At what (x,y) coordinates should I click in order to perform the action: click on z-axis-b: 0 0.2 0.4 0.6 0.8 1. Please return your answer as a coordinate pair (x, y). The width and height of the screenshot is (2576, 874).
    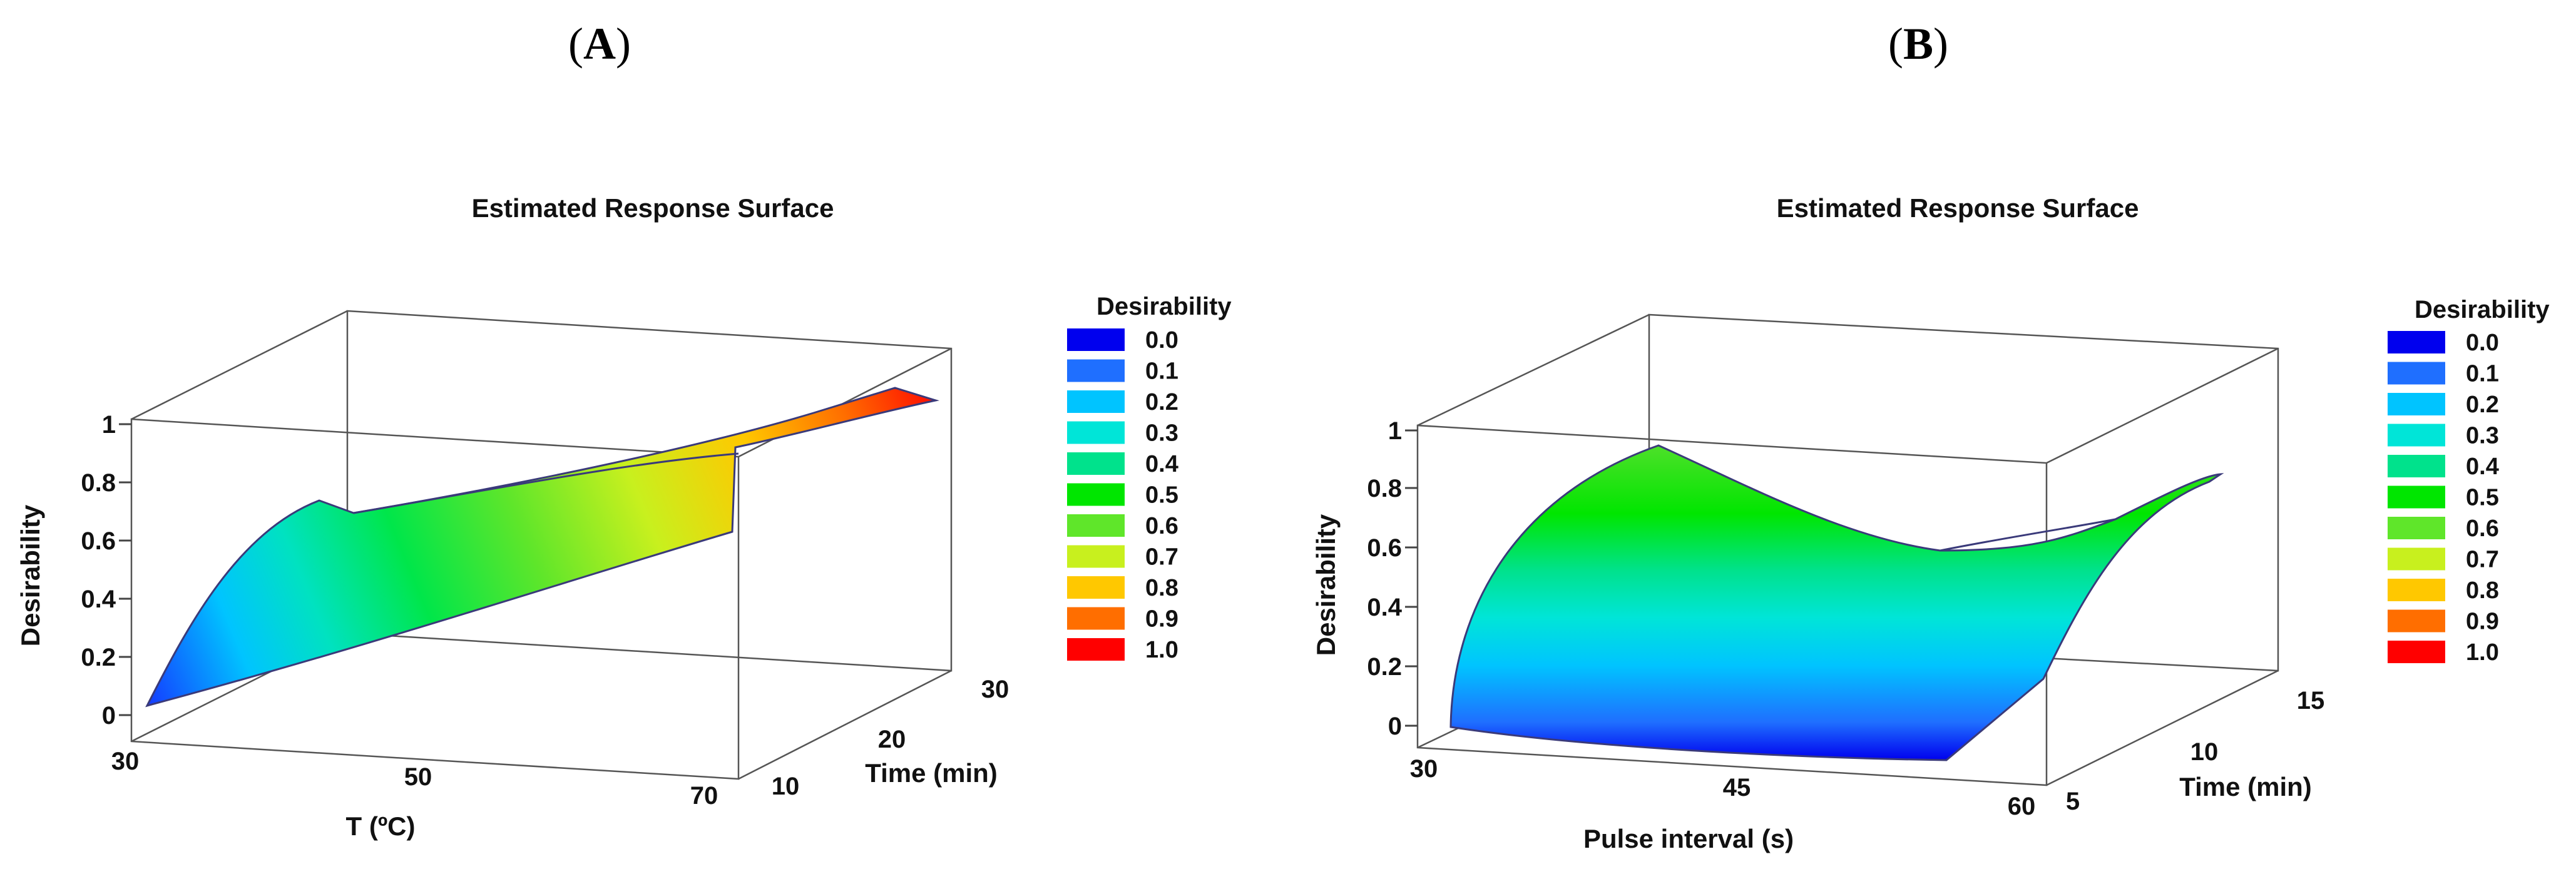
    Looking at the image, I should click on (1392, 579).